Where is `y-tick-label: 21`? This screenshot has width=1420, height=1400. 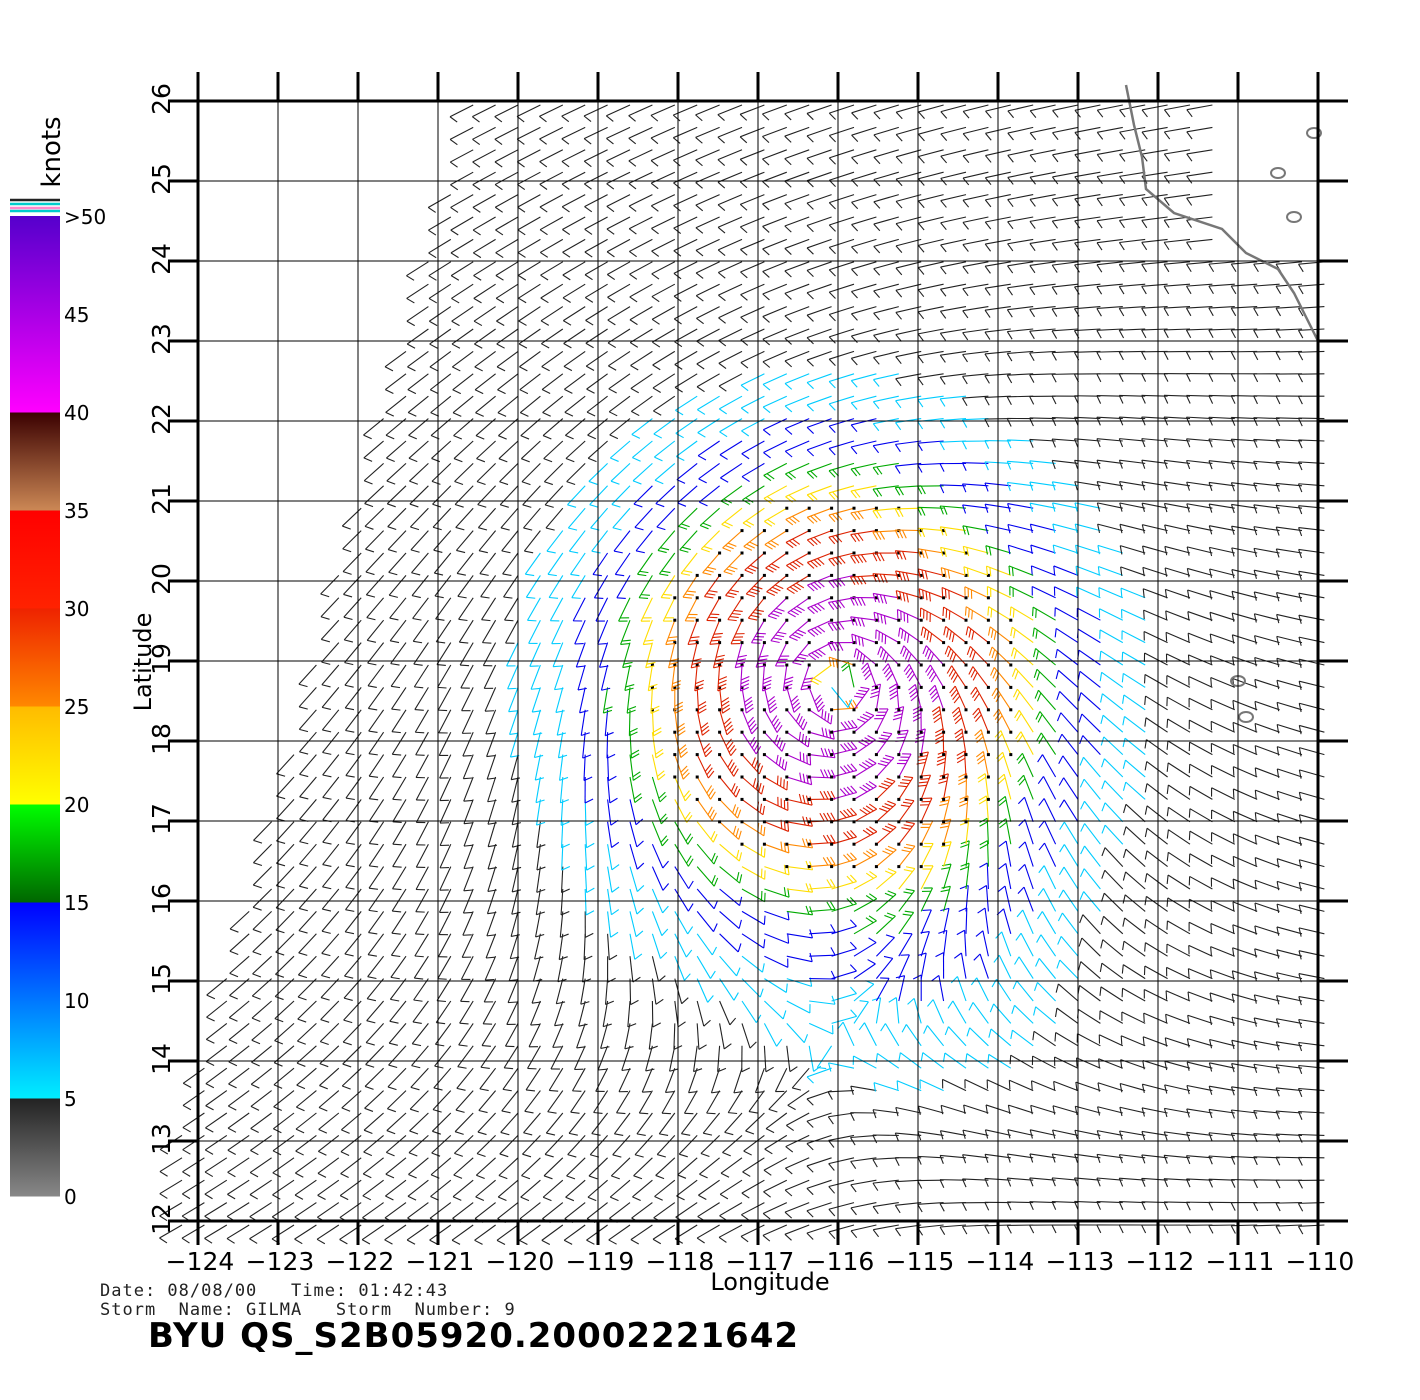 y-tick-label: 21 is located at coordinates (161, 499).